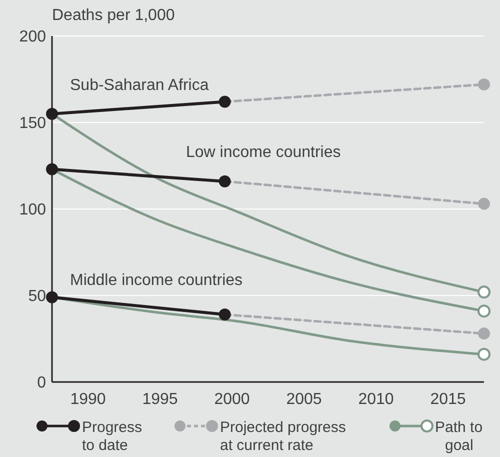  What do you see at coordinates (156, 281) in the screenshot?
I see `annotation: Middle income countries` at bounding box center [156, 281].